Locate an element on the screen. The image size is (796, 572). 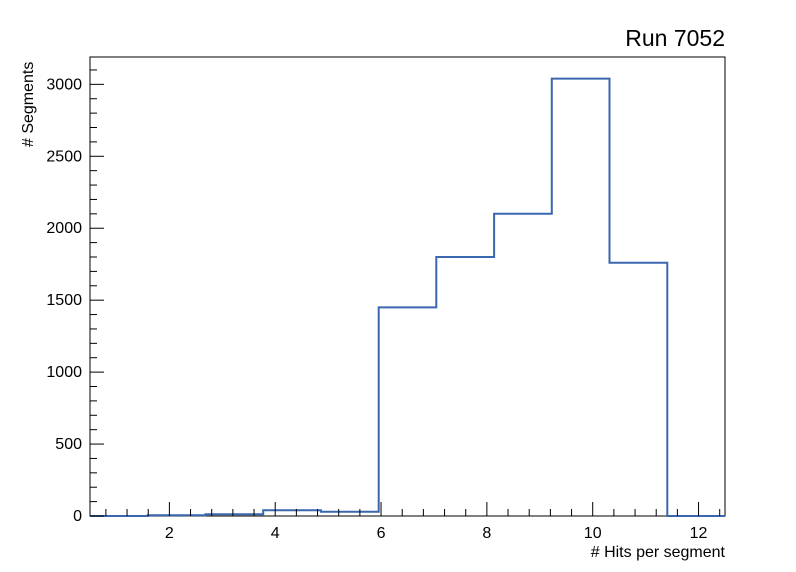
y-tick-label: 3000 is located at coordinates (64, 84).